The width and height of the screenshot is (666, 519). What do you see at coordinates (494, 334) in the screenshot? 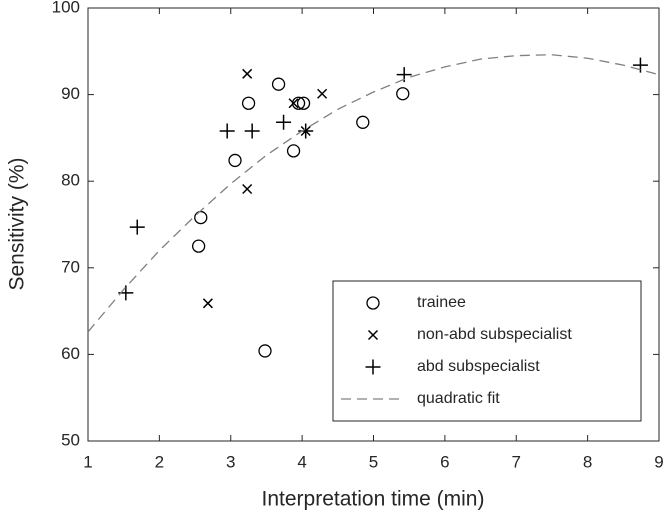
I see `legend-label: non-abd subspecialist` at bounding box center [494, 334].